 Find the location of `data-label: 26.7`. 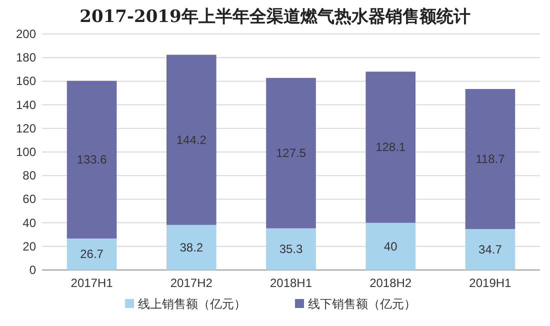

data-label: 26.7 is located at coordinates (92, 254).